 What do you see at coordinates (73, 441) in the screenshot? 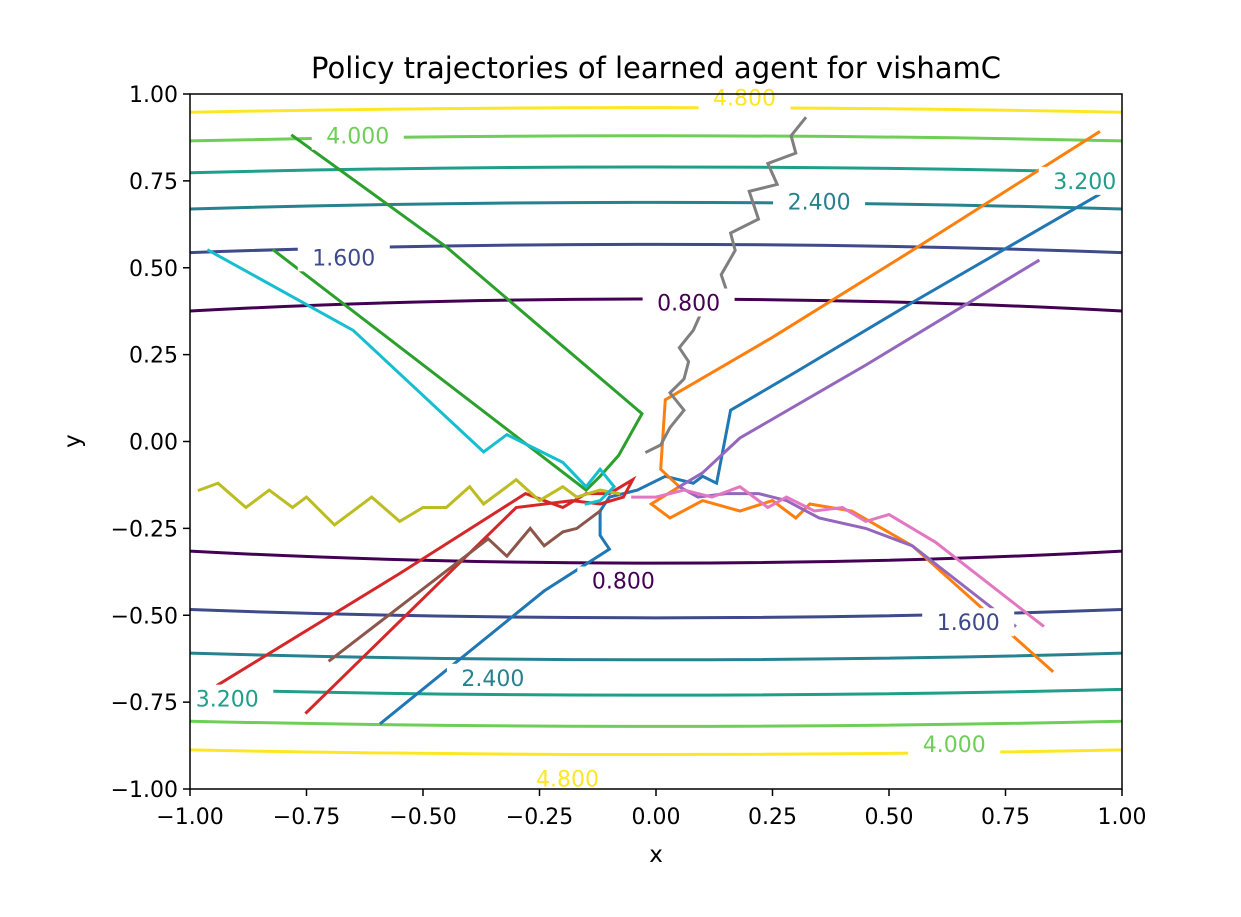
I see `y-axis-label: y` at bounding box center [73, 441].